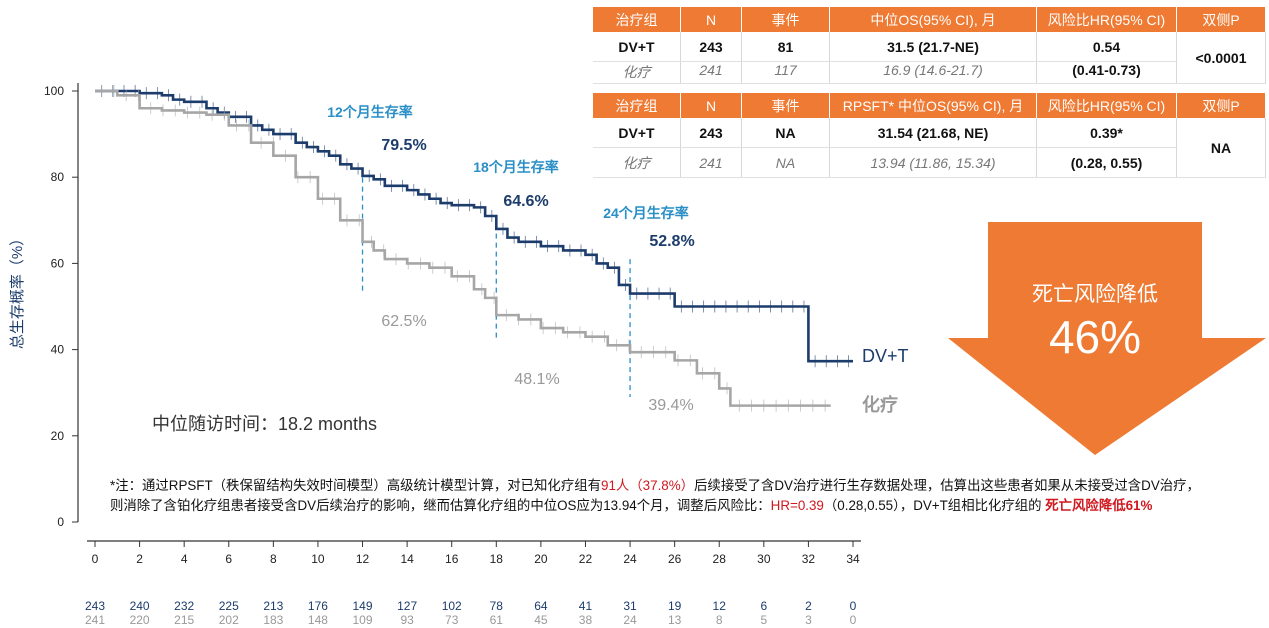  Describe the element at coordinates (58, 350) in the screenshot. I see `y-tick-label: 40` at that location.